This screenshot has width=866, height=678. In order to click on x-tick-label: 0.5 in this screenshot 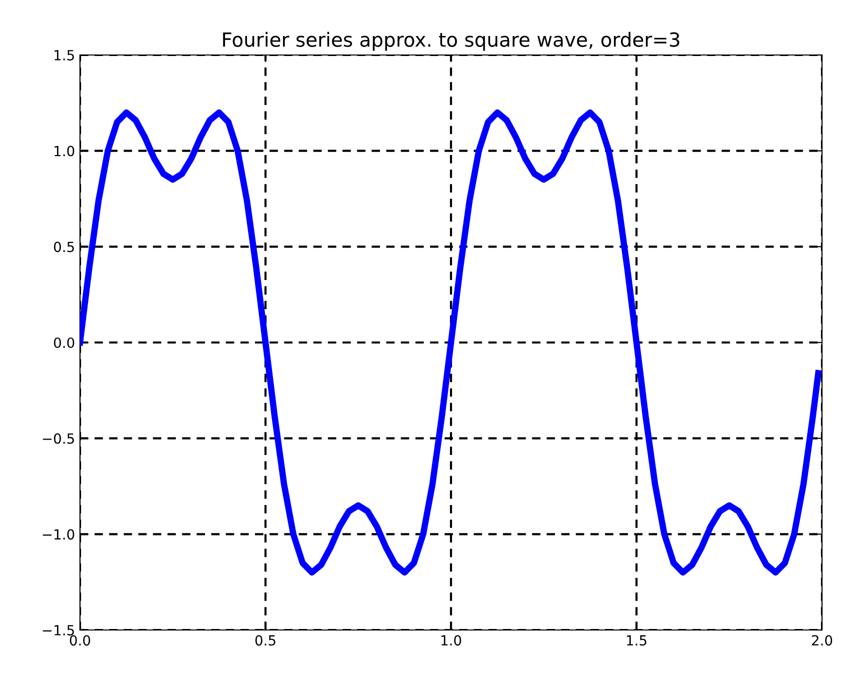, I will do `click(265, 640)`.